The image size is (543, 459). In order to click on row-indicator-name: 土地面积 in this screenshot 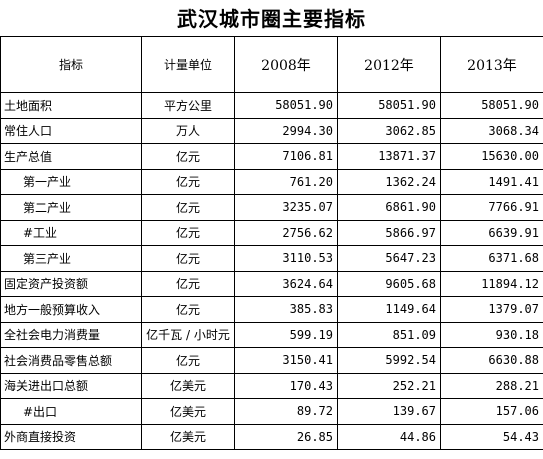, I will do `click(71, 105)`.